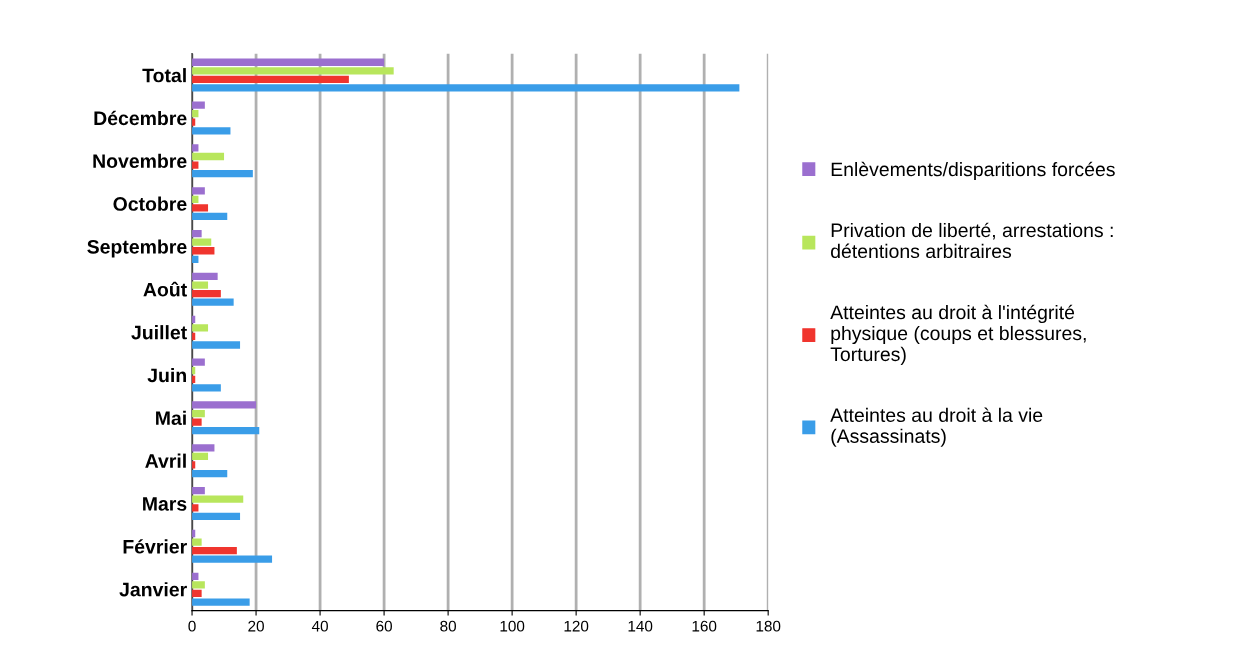 This screenshot has height=671, width=1239. I want to click on x-tick-label: 80, so click(448, 626).